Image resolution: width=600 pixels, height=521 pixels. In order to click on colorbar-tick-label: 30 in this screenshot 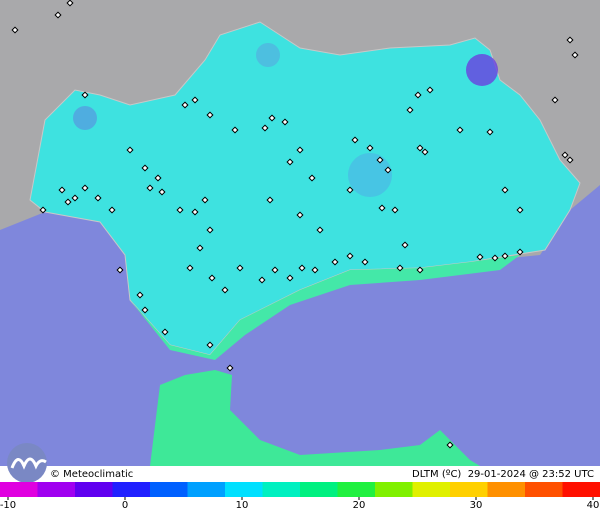, I will do `click(476, 505)`.